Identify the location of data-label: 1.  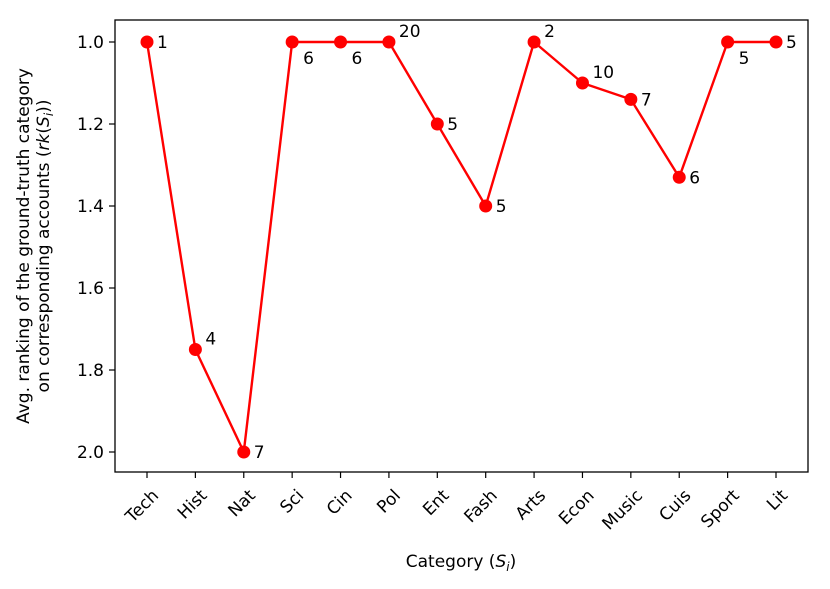
(162, 43).